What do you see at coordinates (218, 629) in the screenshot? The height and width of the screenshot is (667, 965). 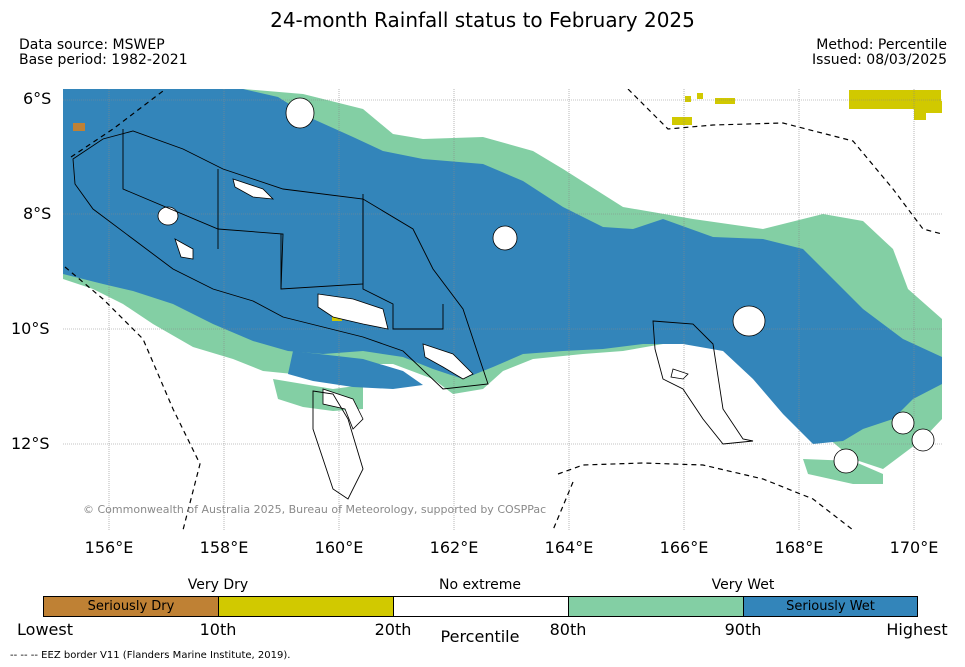 I see `legend-tick-10th: 10th` at bounding box center [218, 629].